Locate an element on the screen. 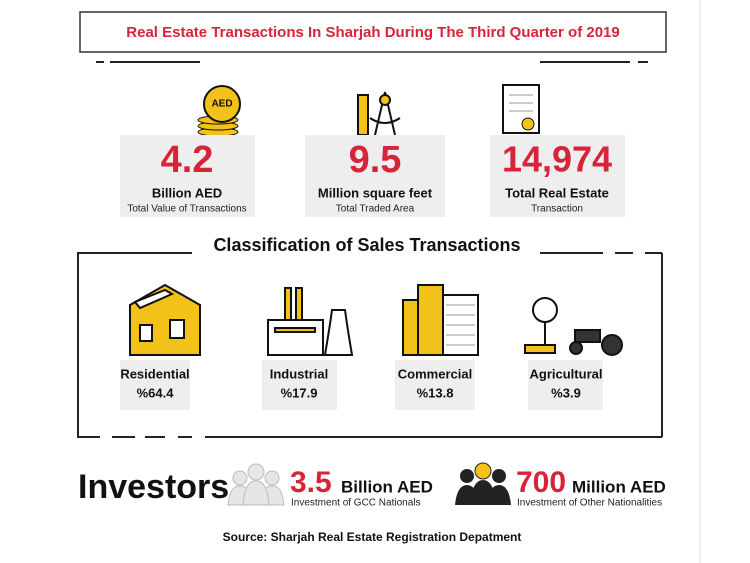 This screenshot has width=750, height=563. category-value: %64.4 is located at coordinates (156, 392).